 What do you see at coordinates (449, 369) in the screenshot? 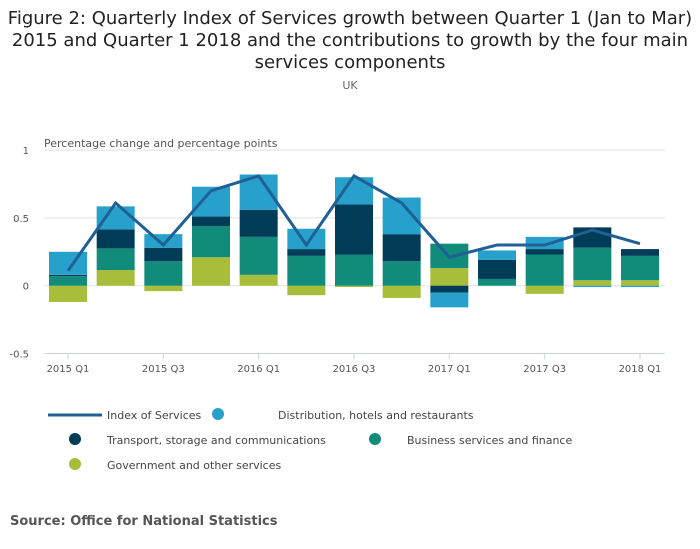
I see `x-tick-label: 2017 Q1` at bounding box center [449, 369].